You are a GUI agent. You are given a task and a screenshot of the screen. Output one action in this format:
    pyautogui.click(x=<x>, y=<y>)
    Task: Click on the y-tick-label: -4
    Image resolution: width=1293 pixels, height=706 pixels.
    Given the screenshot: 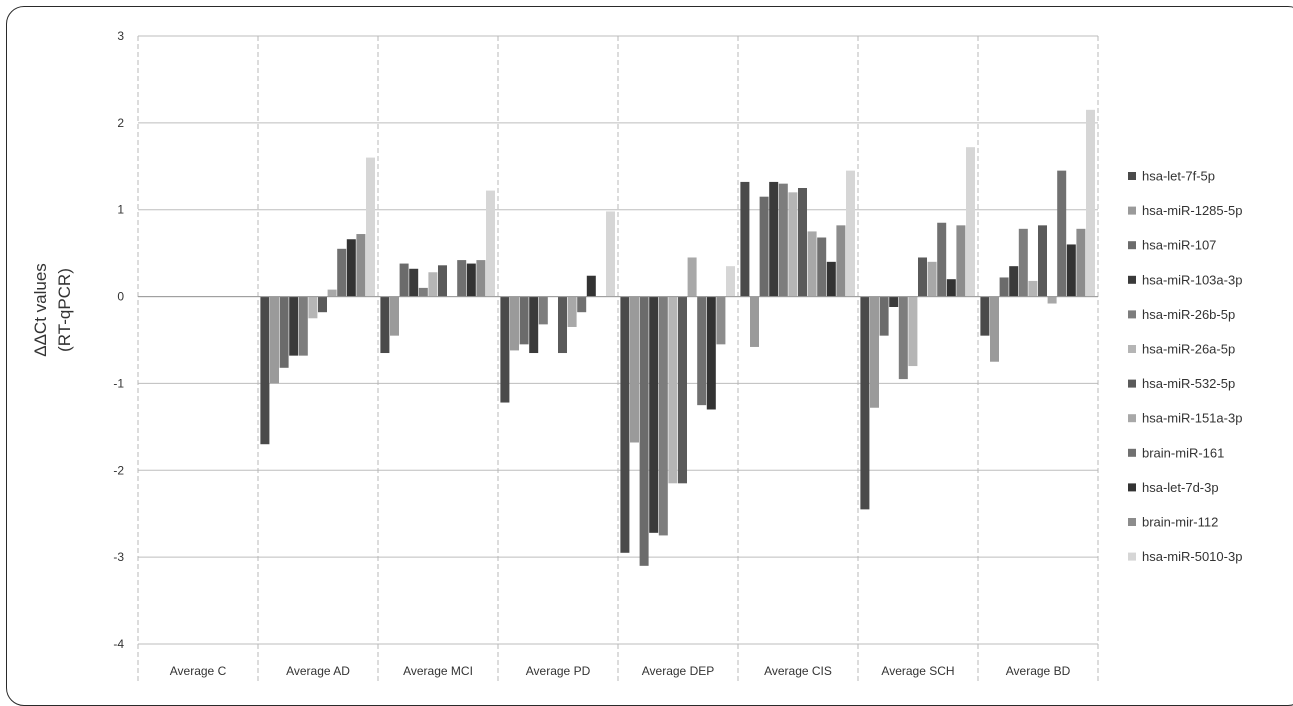 What is the action you would take?
    pyautogui.click(x=118, y=644)
    